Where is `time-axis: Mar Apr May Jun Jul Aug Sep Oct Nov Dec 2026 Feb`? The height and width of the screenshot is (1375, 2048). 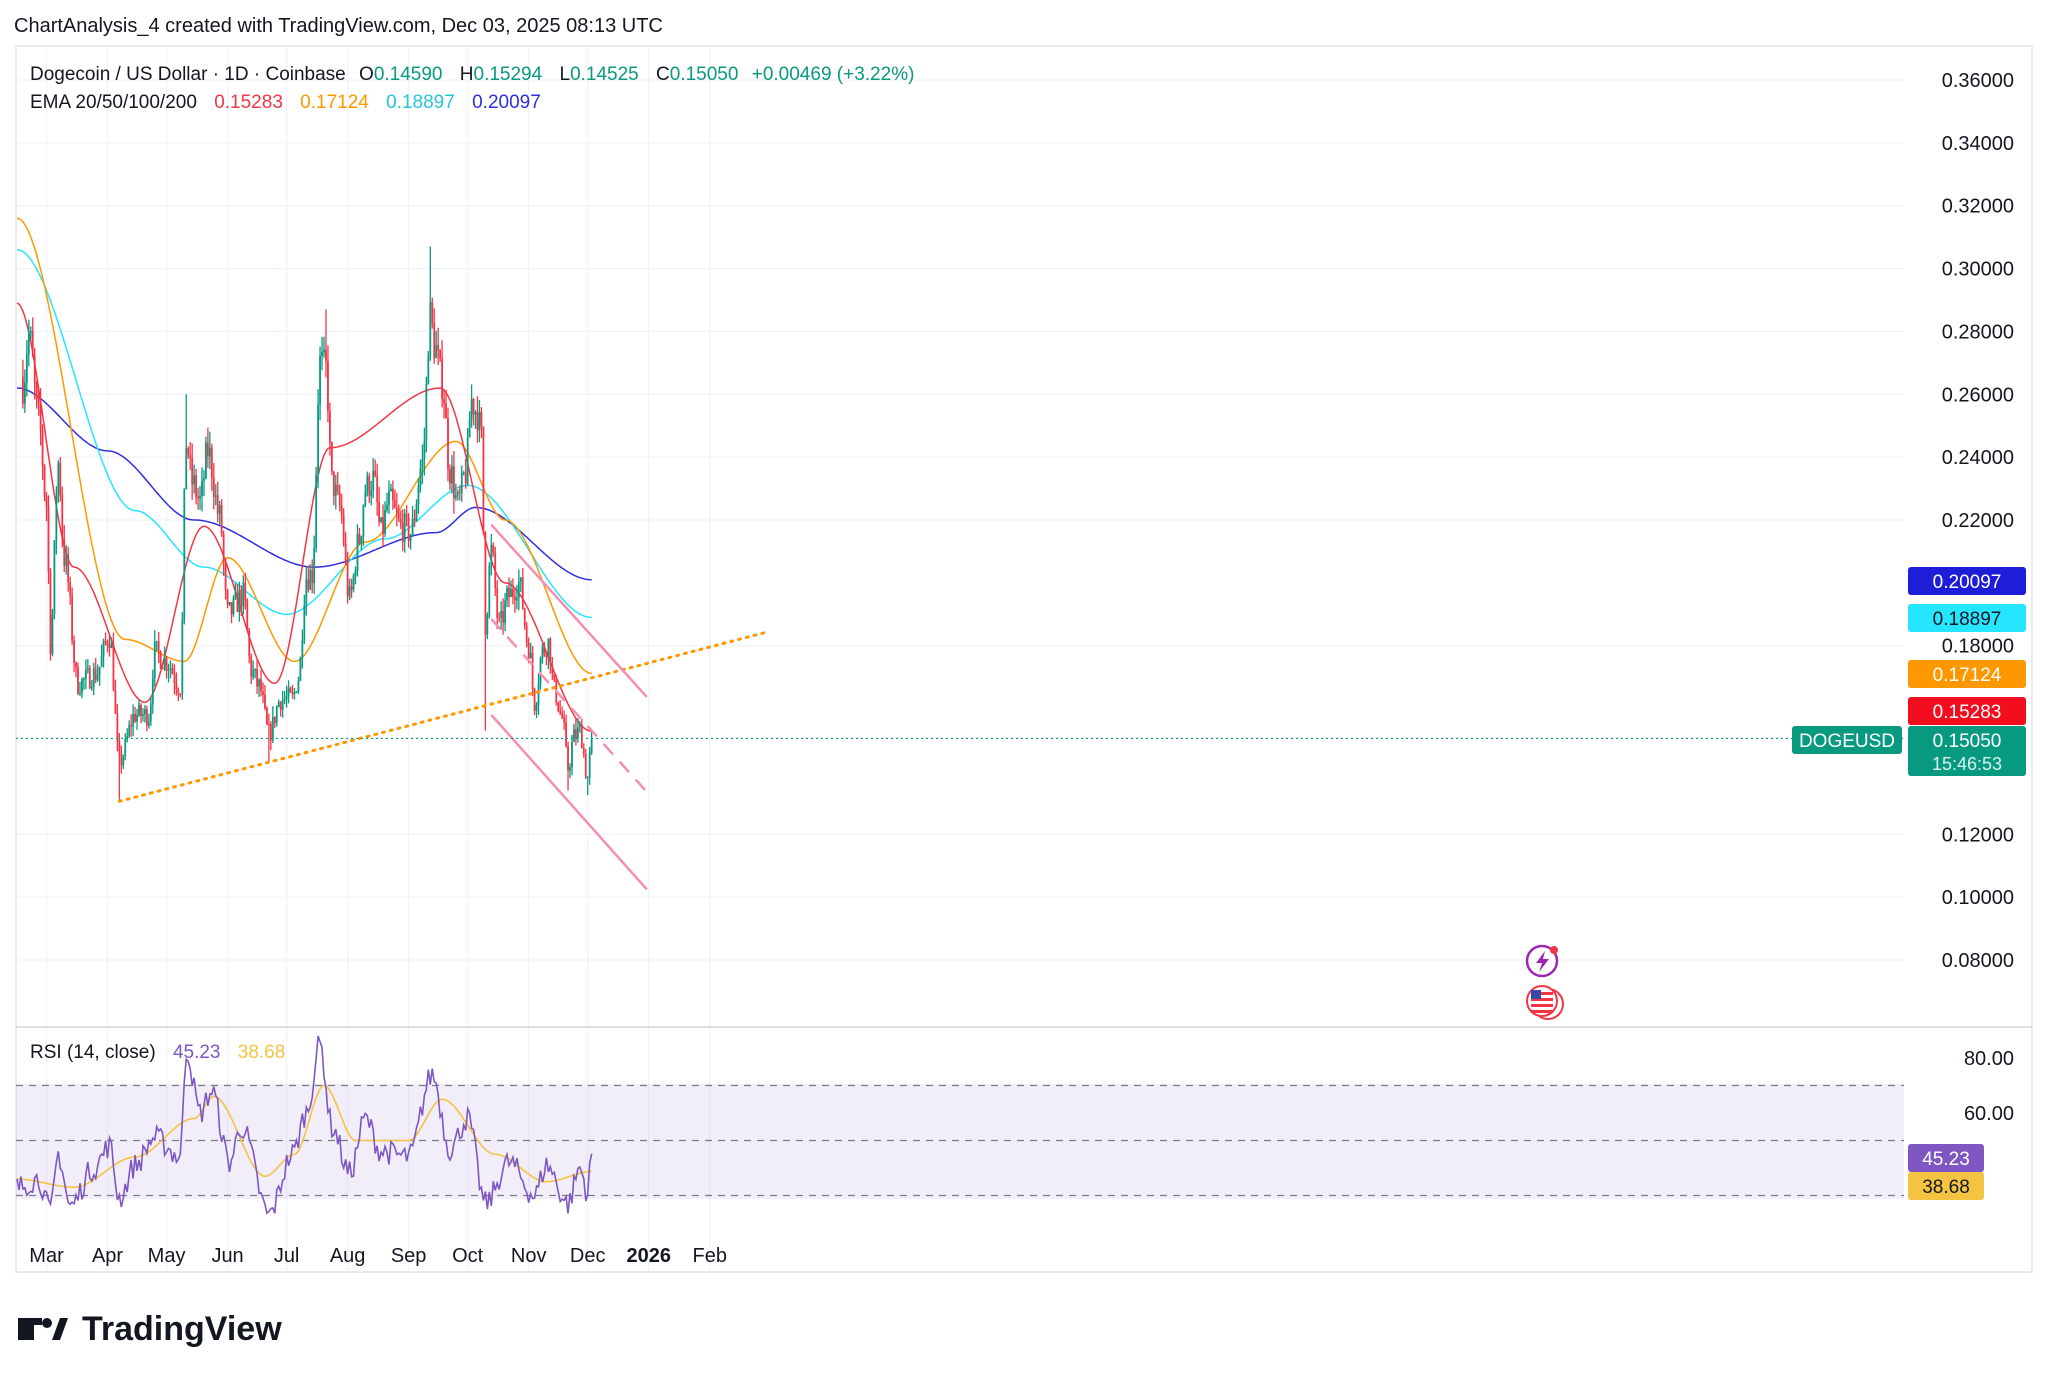
time-axis: Mar Apr May Jun Jul Aug Sep Oct Nov Dec 2026 Feb is located at coordinates (378, 1256).